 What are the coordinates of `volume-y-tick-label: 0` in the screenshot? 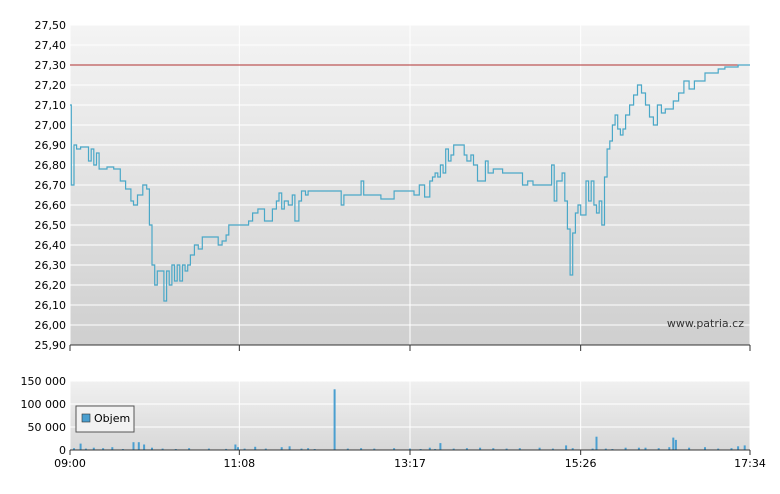 It's located at (62, 450).